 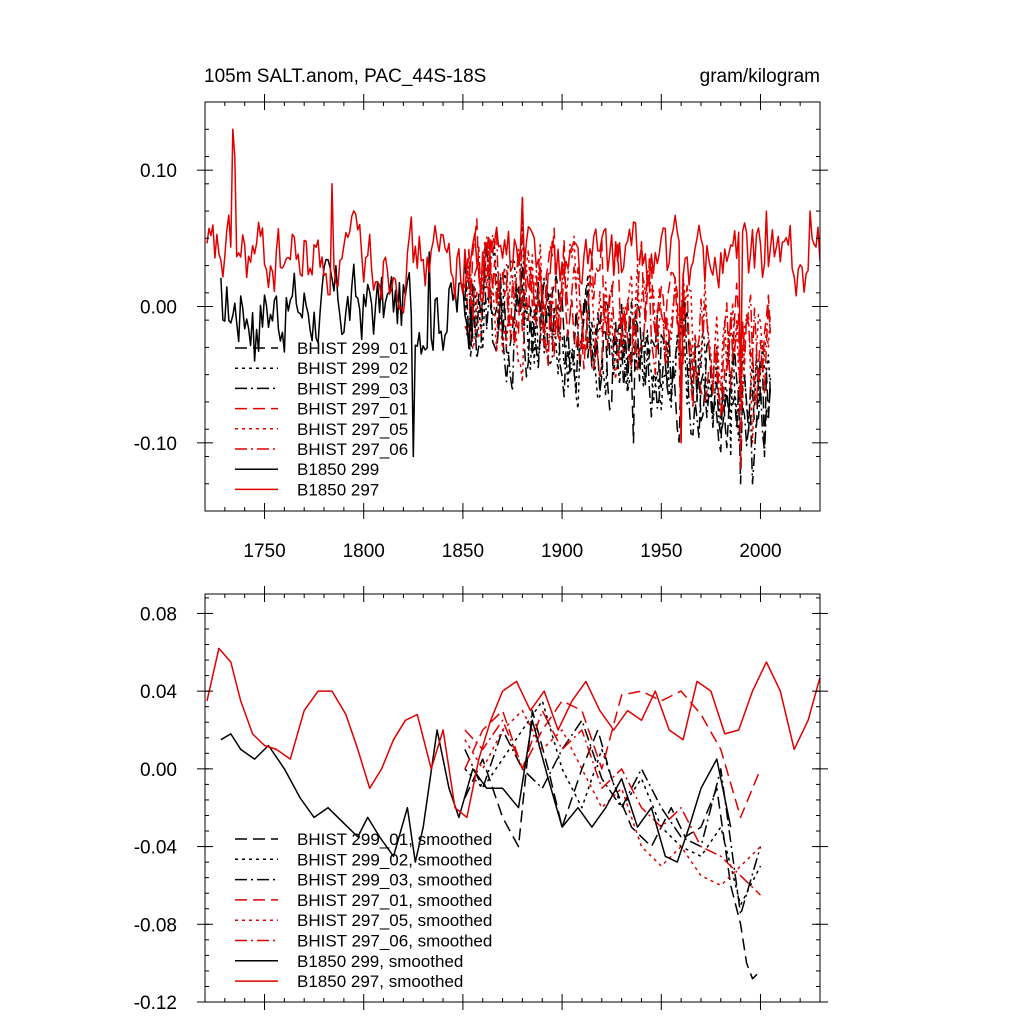 What do you see at coordinates (352, 368) in the screenshot?
I see `legend-label-bhist-299-02: BHIST 299_02` at bounding box center [352, 368].